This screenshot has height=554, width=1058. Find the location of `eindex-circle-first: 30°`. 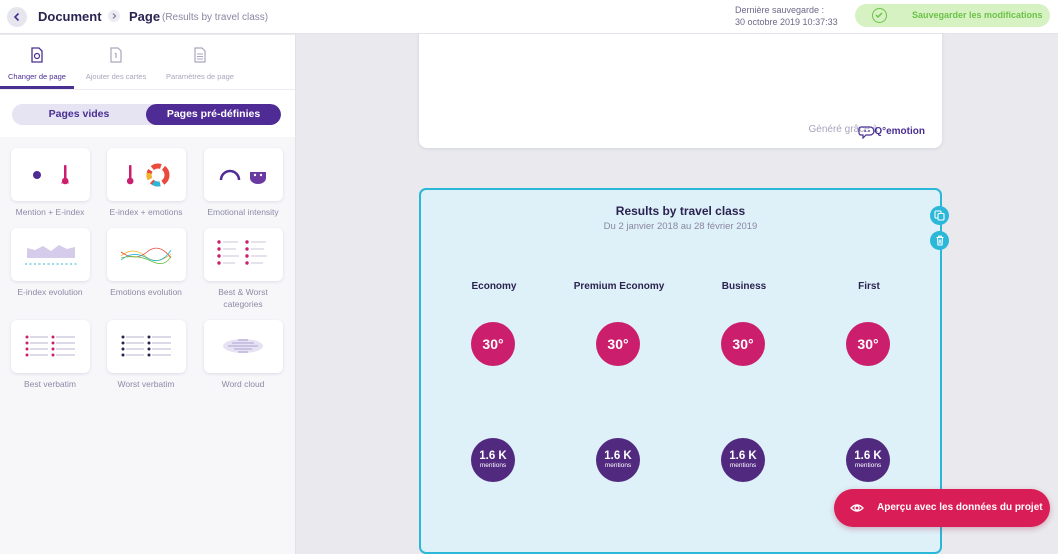

eindex-circle-first: 30° is located at coordinates (868, 344).